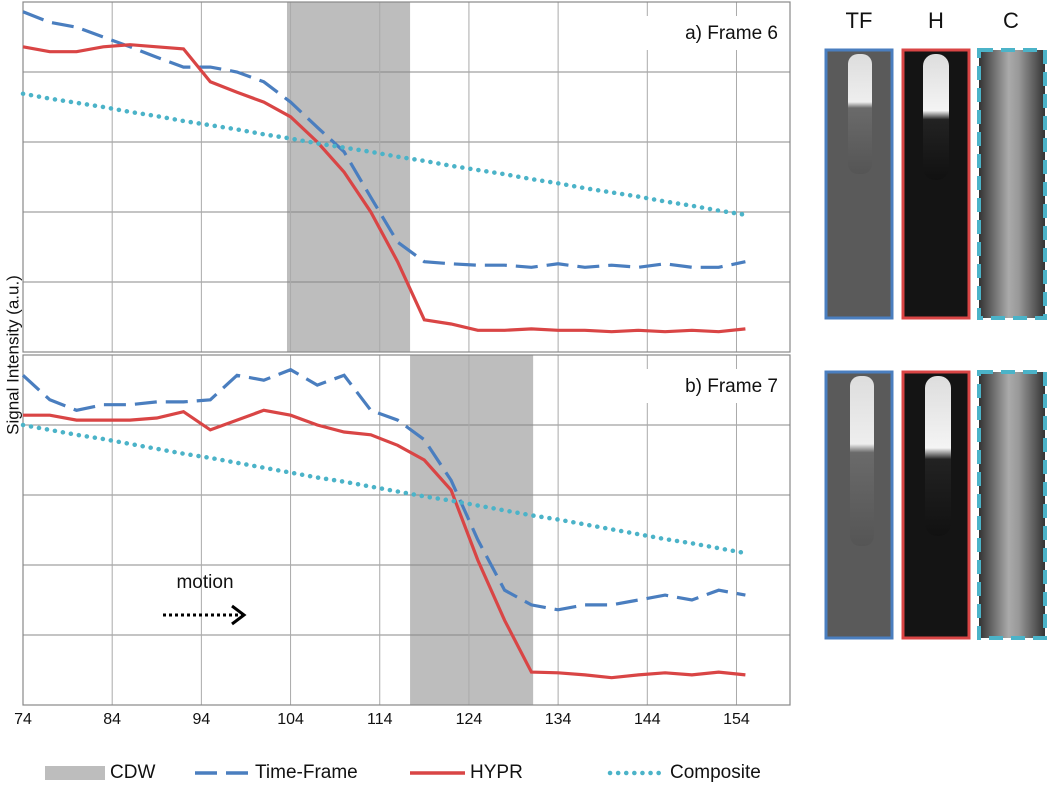 This screenshot has height=797, width=1050. What do you see at coordinates (859, 20) in the screenshot?
I see `thumb-label: TF` at bounding box center [859, 20].